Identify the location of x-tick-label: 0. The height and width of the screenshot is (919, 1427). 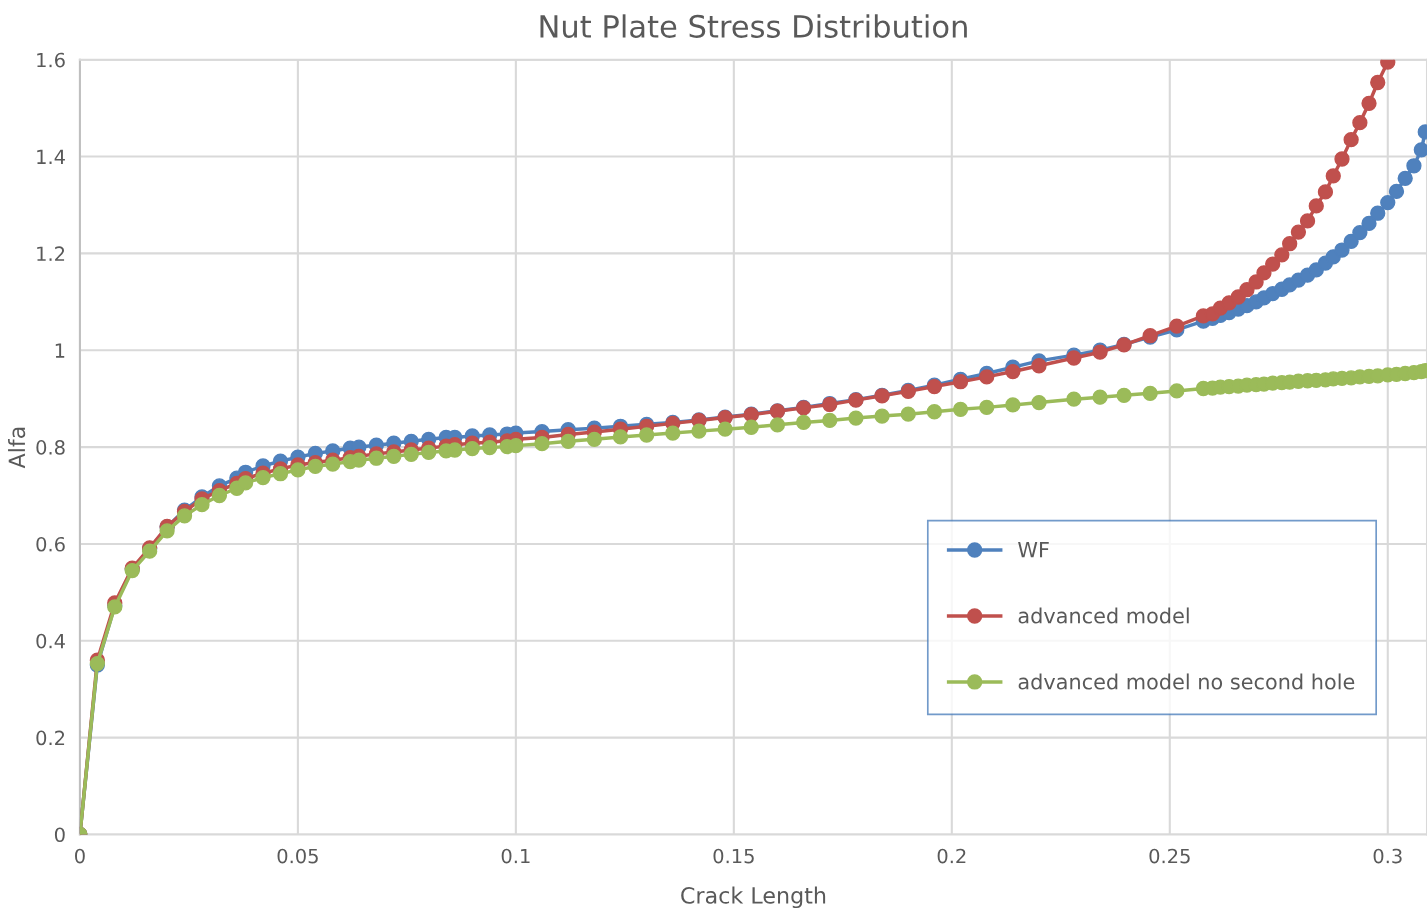
(80, 856).